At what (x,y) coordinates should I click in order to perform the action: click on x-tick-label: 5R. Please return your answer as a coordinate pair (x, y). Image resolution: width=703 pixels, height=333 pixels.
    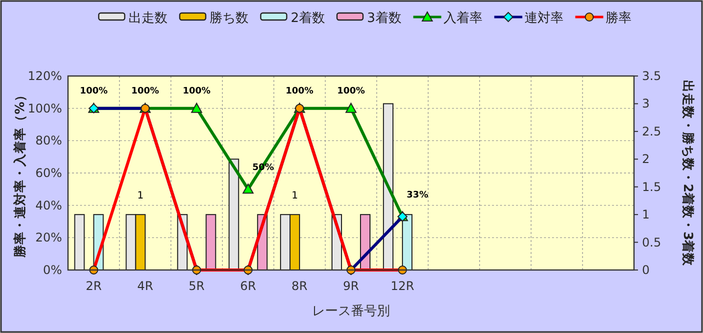
    Looking at the image, I should click on (196, 286).